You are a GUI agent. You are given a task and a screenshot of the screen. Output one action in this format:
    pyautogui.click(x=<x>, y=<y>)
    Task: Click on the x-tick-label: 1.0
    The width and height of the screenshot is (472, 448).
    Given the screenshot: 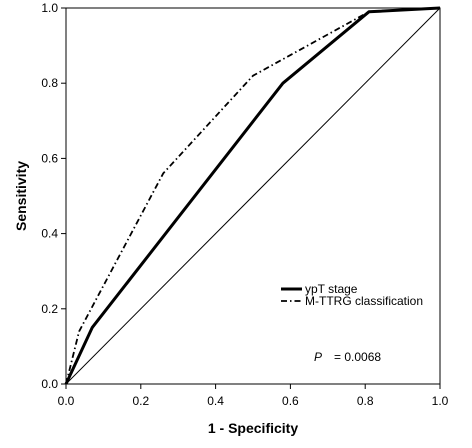 What is the action you would take?
    pyautogui.click(x=440, y=401)
    